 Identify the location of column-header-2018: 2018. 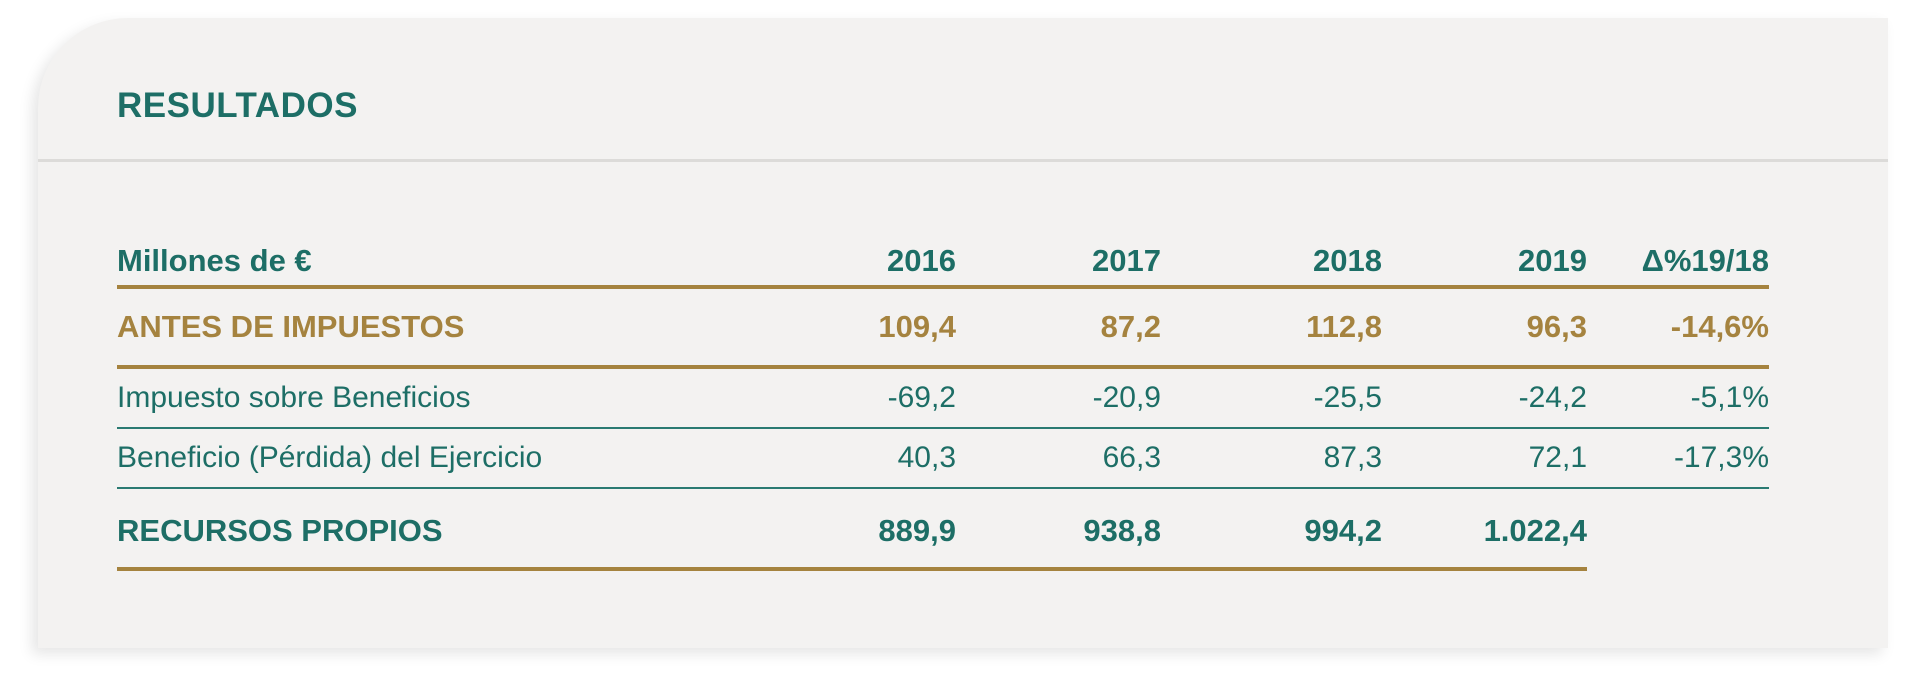
(1271, 256).